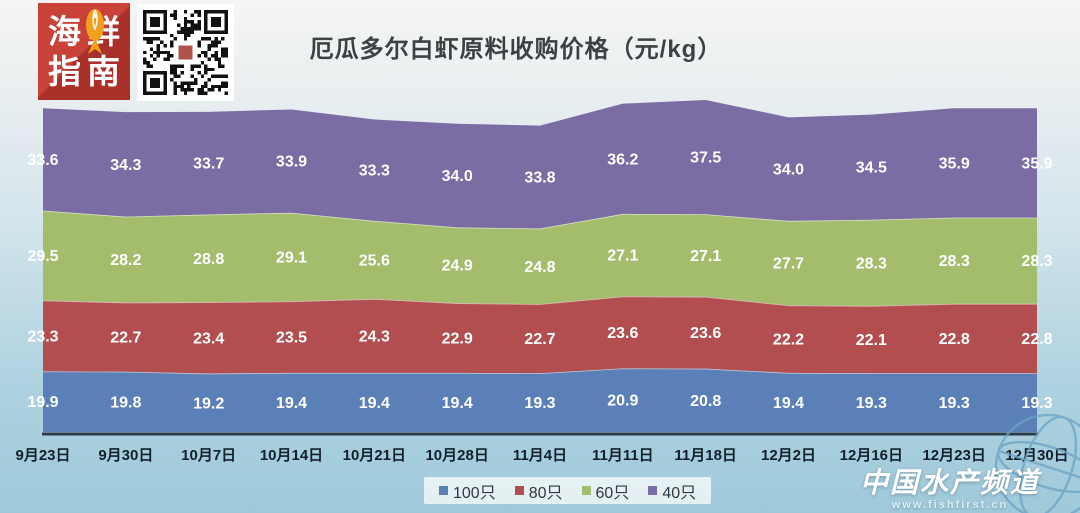 Image resolution: width=1080 pixels, height=513 pixels. Describe the element at coordinates (672, 491) in the screenshot. I see `legend-item-40只: 40只` at that location.